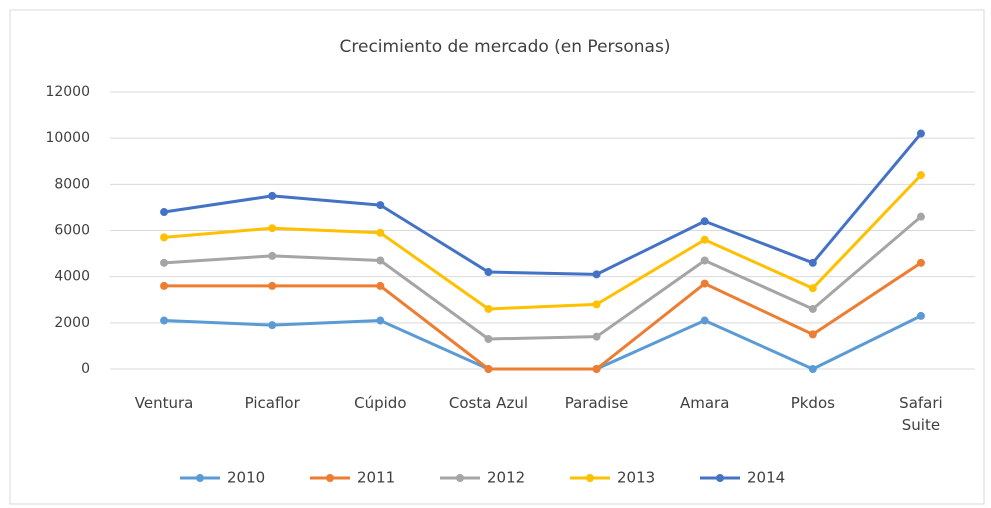 Image resolution: width=991 pixels, height=508 pixels. I want to click on chart-title: Crecimiento de mercado (en Personas), so click(505, 47).